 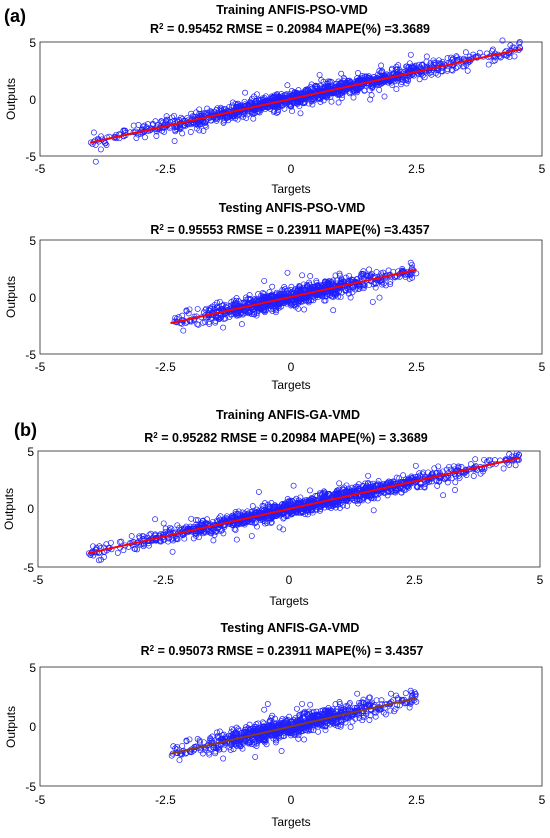 I want to click on panel-label-b: (b), so click(x=25, y=430).